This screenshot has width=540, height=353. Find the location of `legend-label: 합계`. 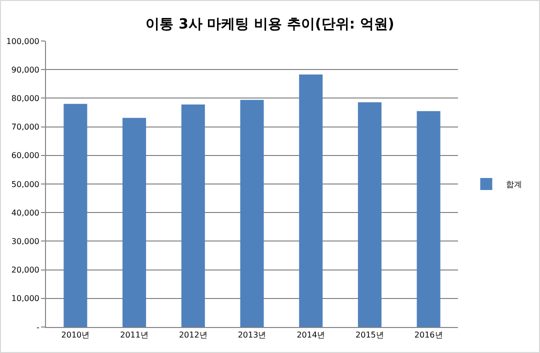

legend-label: 합계 is located at coordinates (514, 185).